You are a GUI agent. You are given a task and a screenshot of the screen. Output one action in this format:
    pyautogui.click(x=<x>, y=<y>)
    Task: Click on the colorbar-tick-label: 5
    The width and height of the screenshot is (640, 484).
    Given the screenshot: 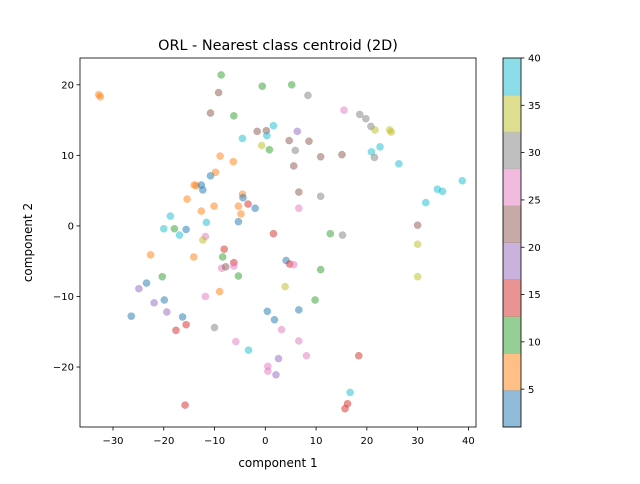 What is the action you would take?
    pyautogui.click(x=531, y=390)
    